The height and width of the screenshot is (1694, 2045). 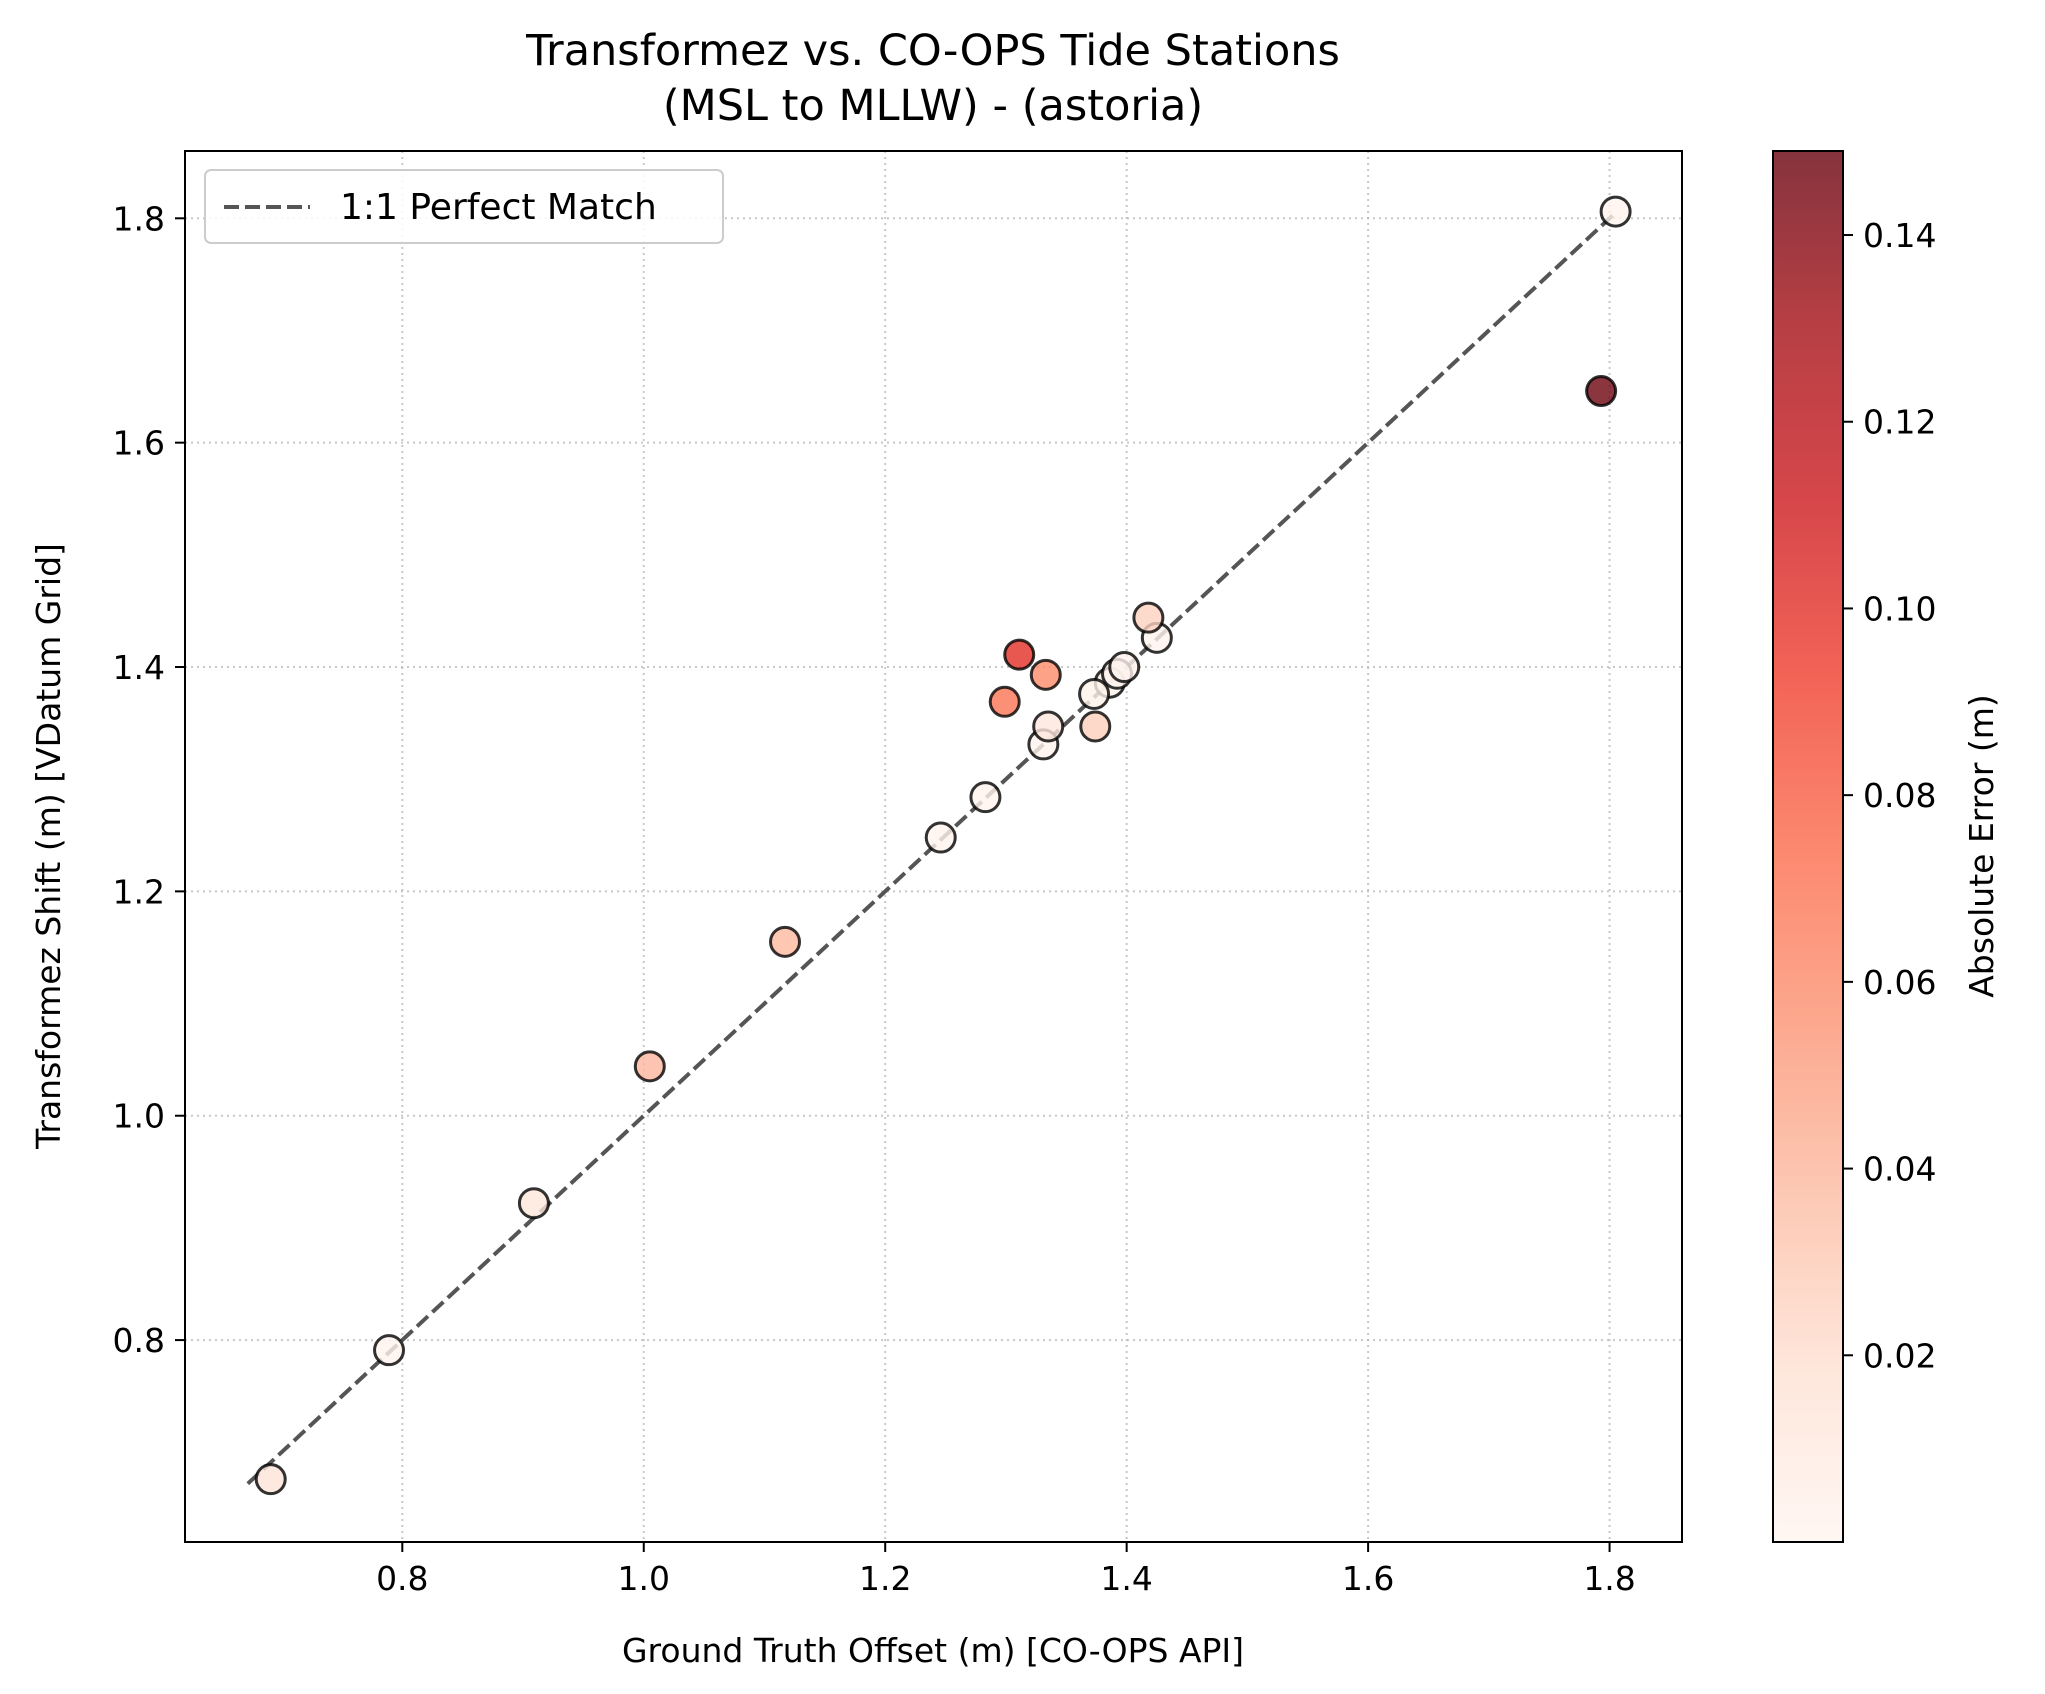 What do you see at coordinates (933, 106) in the screenshot?
I see `chart-title-line2: (MSL to MLLW) - (astoria)` at bounding box center [933, 106].